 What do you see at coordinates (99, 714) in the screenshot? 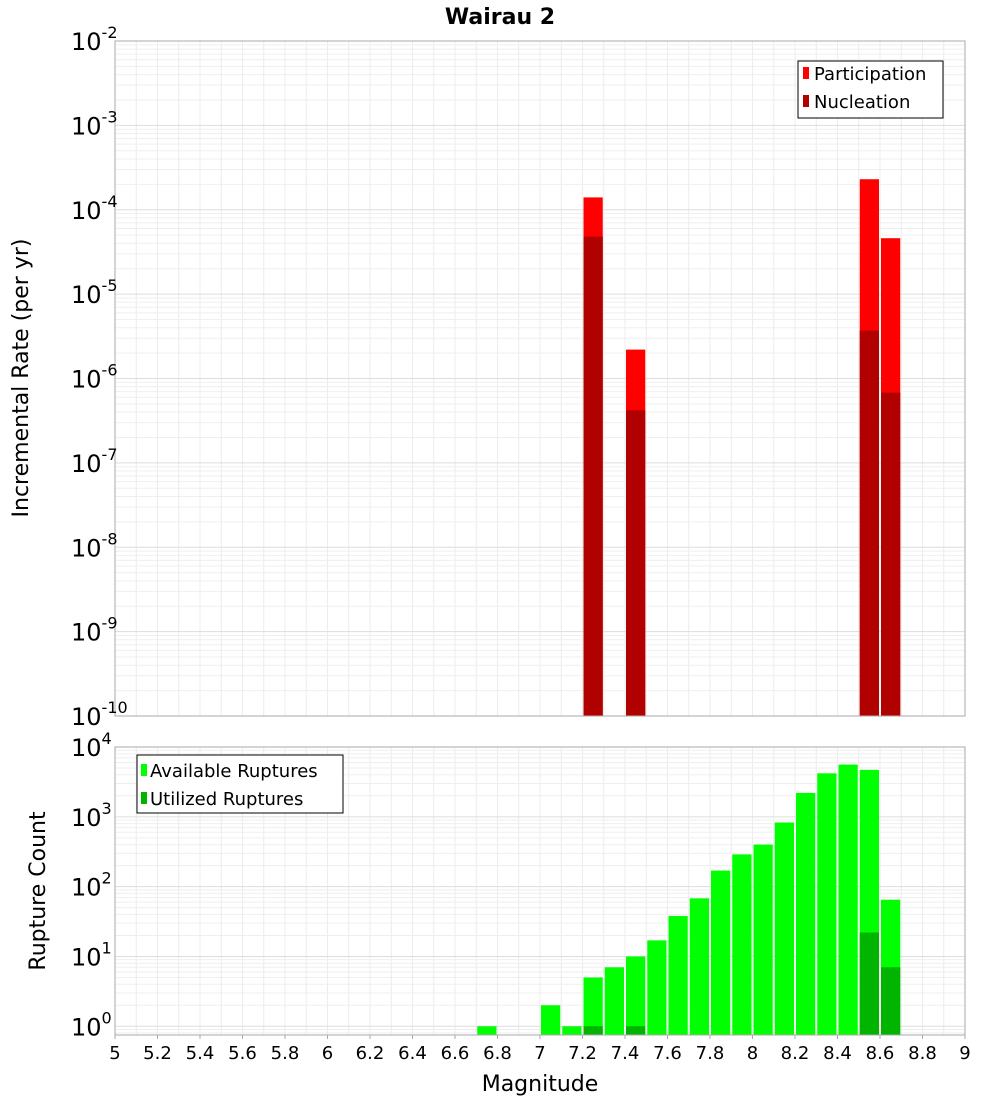
I see `rate-y-tick-label: 10⁻¹⁰` at bounding box center [99, 714].